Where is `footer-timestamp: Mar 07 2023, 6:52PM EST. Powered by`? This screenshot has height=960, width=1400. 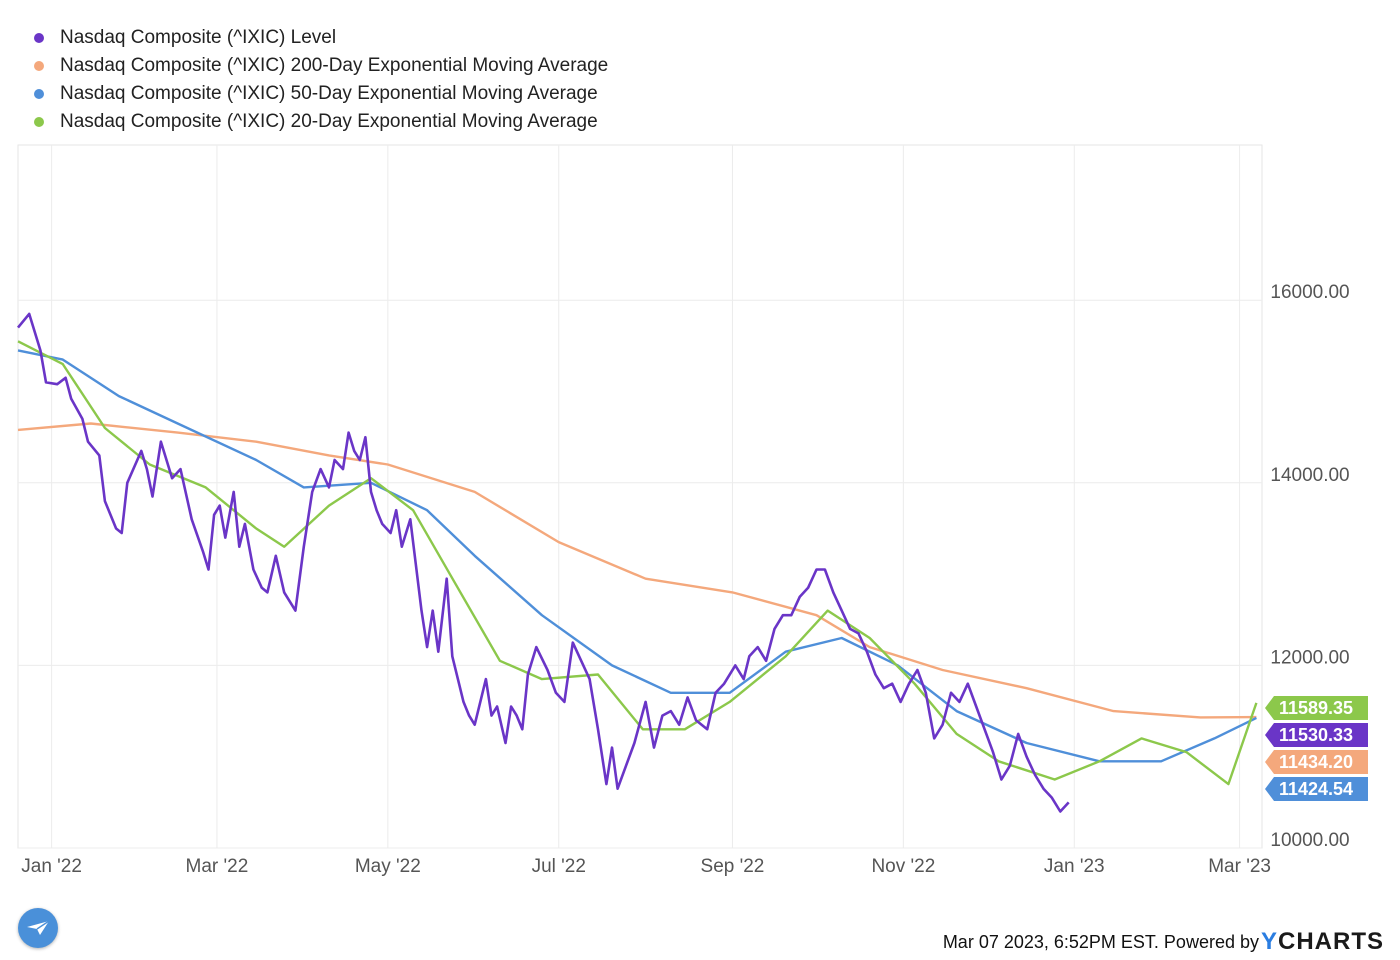 footer-timestamp: Mar 07 2023, 6:52PM EST. Powered by is located at coordinates (1100, 941).